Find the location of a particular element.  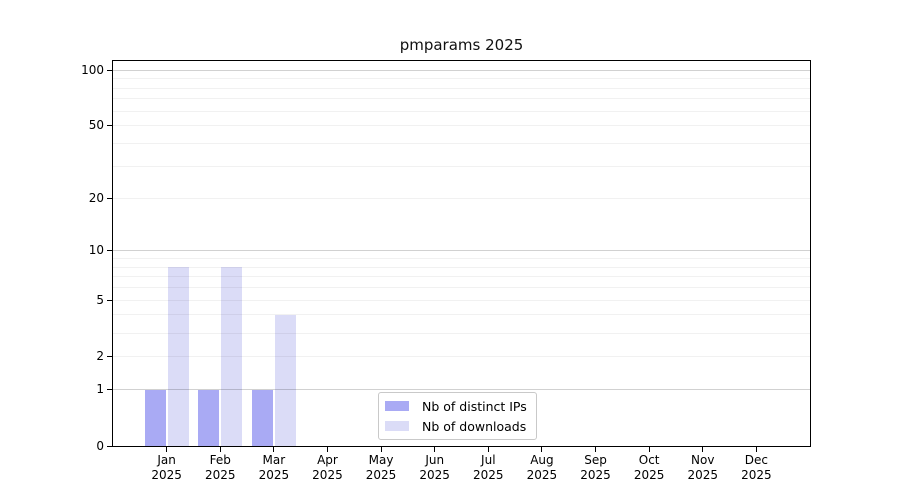

y-tick-label: 5 is located at coordinates (100, 299).